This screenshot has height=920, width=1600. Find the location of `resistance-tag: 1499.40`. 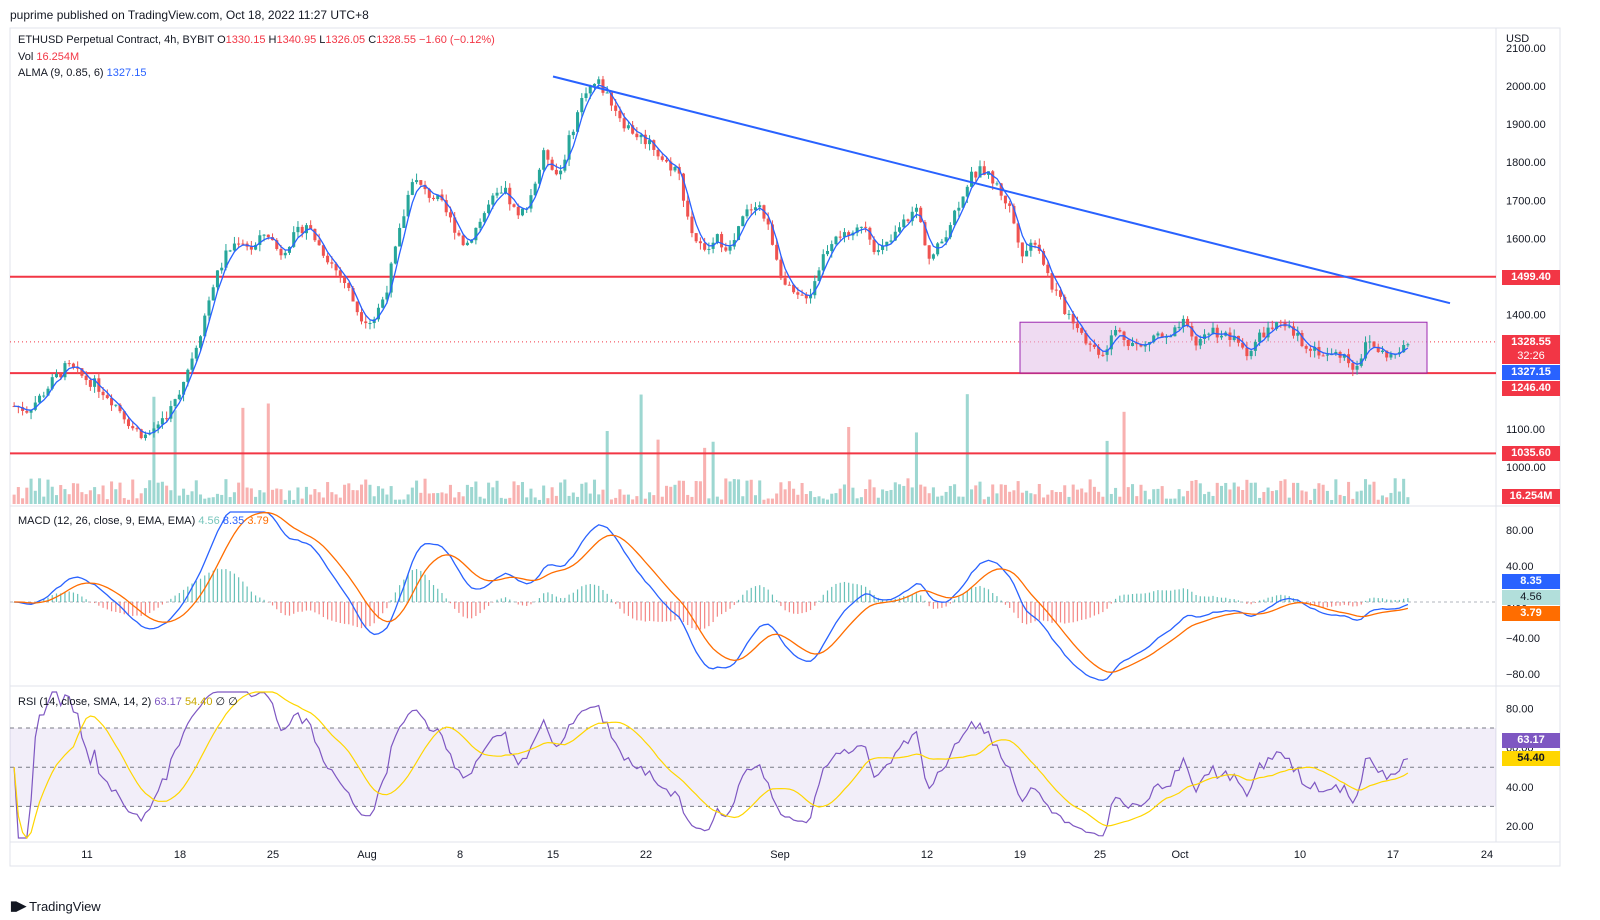

resistance-tag: 1499.40 is located at coordinates (1531, 277).